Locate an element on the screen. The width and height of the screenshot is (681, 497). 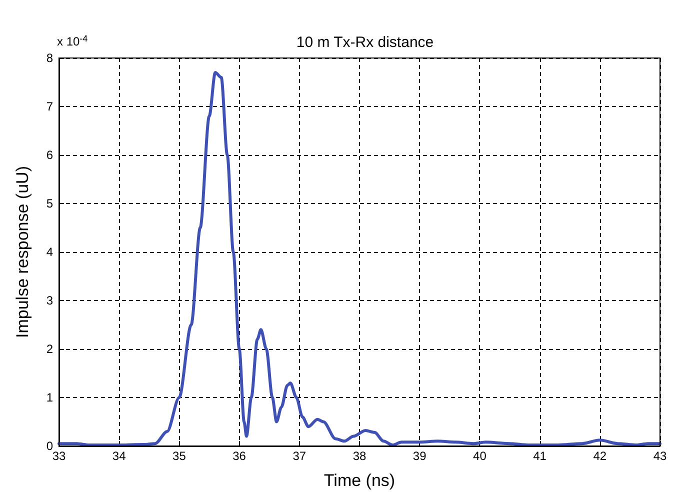
y-tick-label: 6 is located at coordinates (50, 155).